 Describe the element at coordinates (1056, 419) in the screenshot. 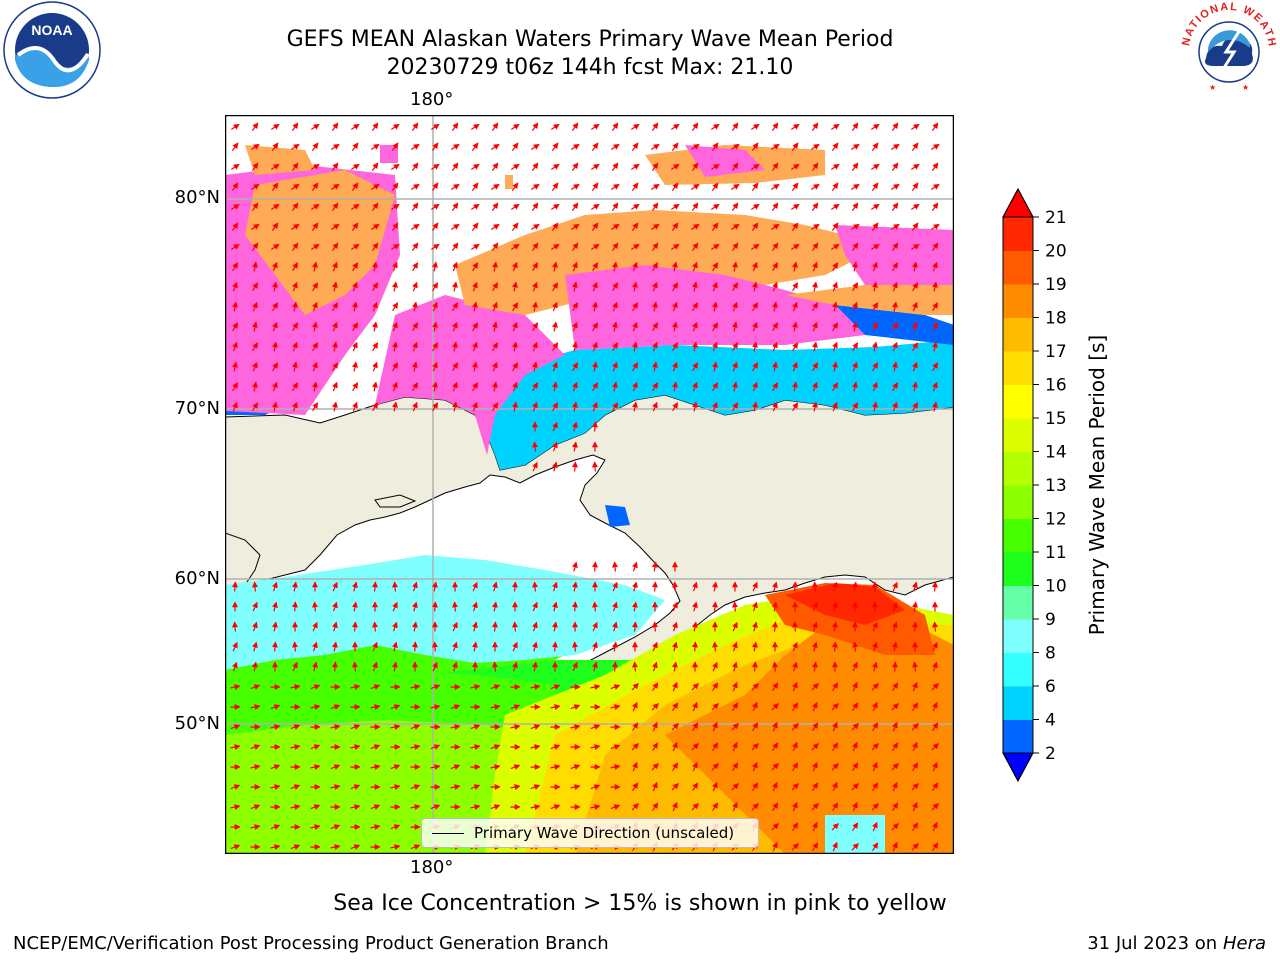

I see `colorbar-tick-label: 15` at that location.